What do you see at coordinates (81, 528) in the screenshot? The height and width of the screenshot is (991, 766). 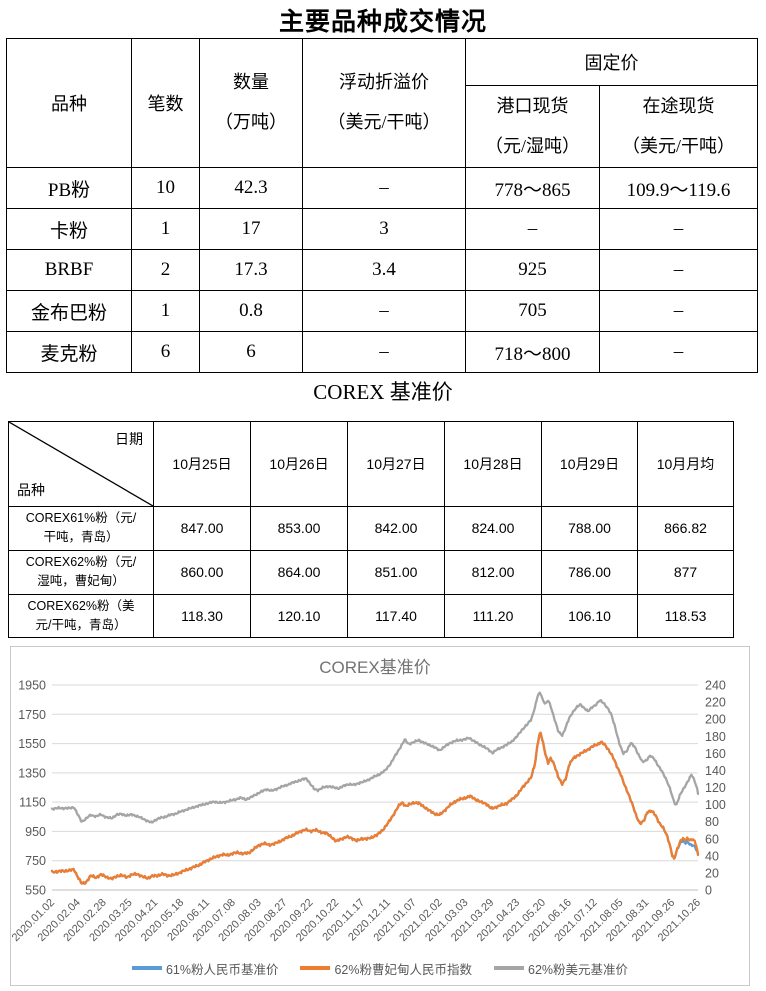 I see `row-label: COREX61%粉（元/ 干吨，青岛）` at bounding box center [81, 528].